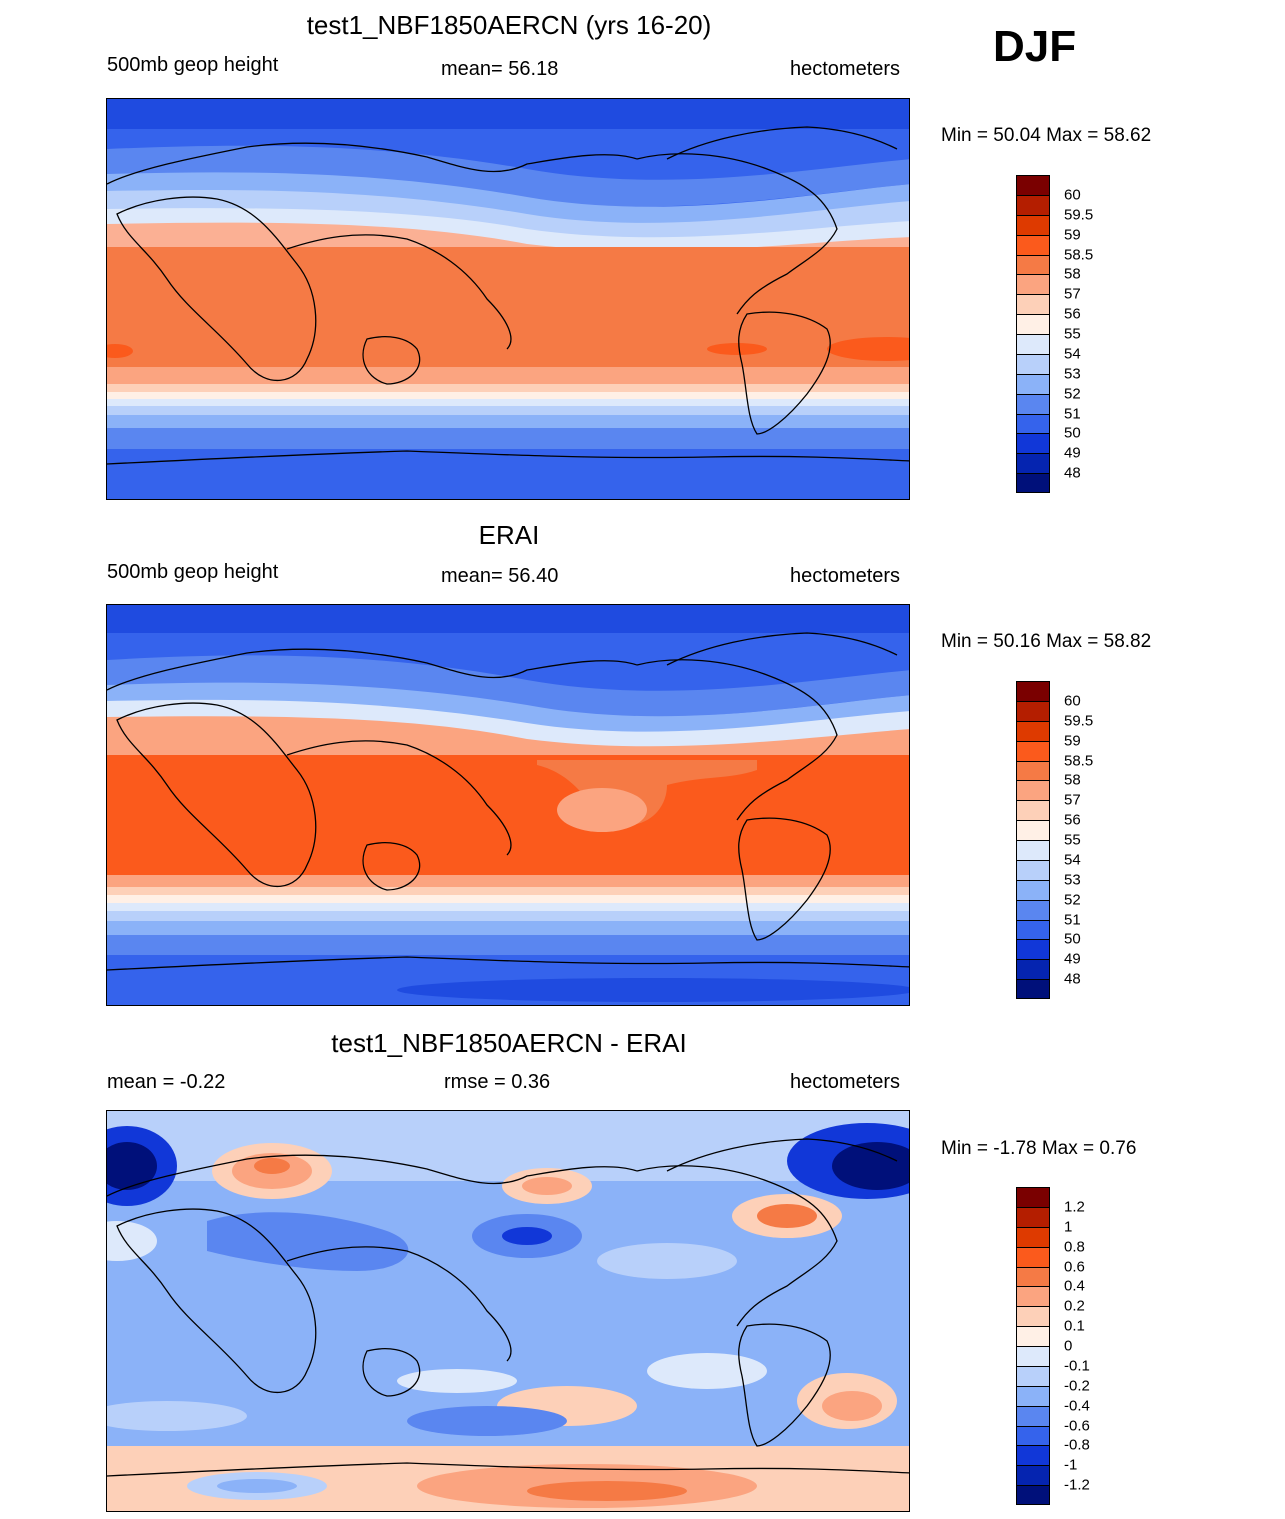 Image resolution: width=1285 pixels, height=1519 pixels. Describe the element at coordinates (1072, 919) in the screenshot. I see `colorbar-2-label: 51` at that location.